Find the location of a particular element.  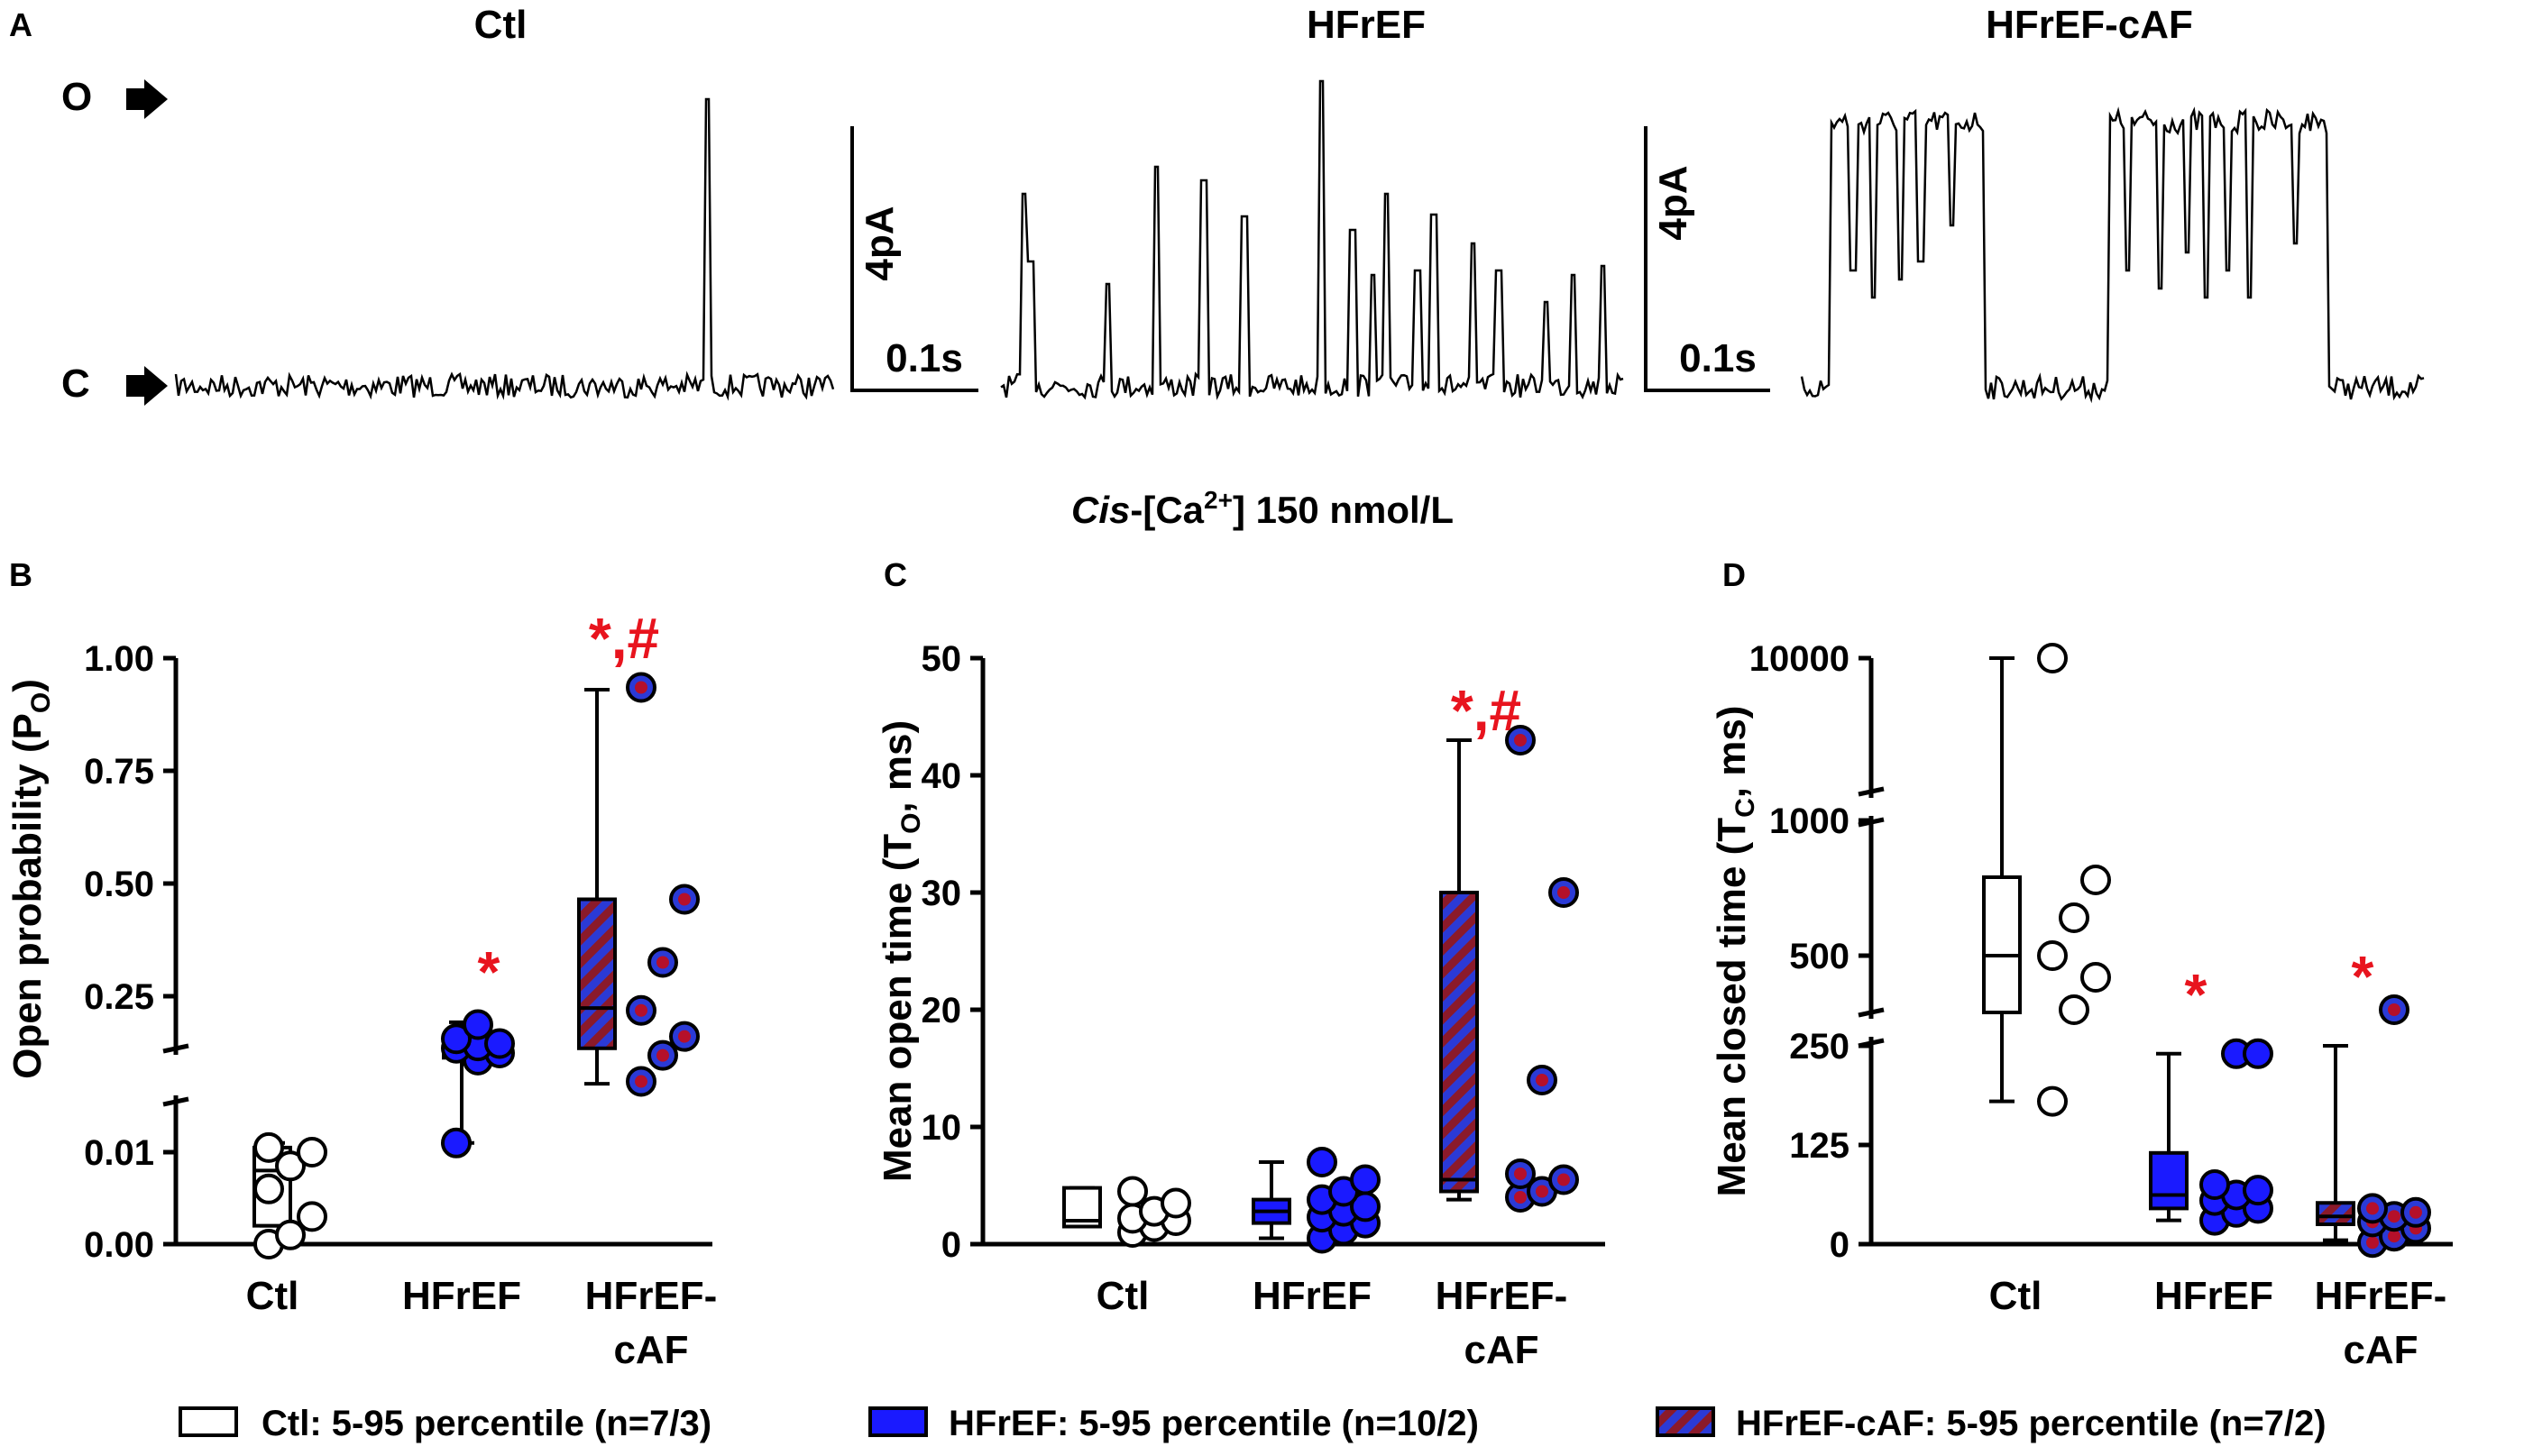

closed-level-label: C is located at coordinates (76, 384).